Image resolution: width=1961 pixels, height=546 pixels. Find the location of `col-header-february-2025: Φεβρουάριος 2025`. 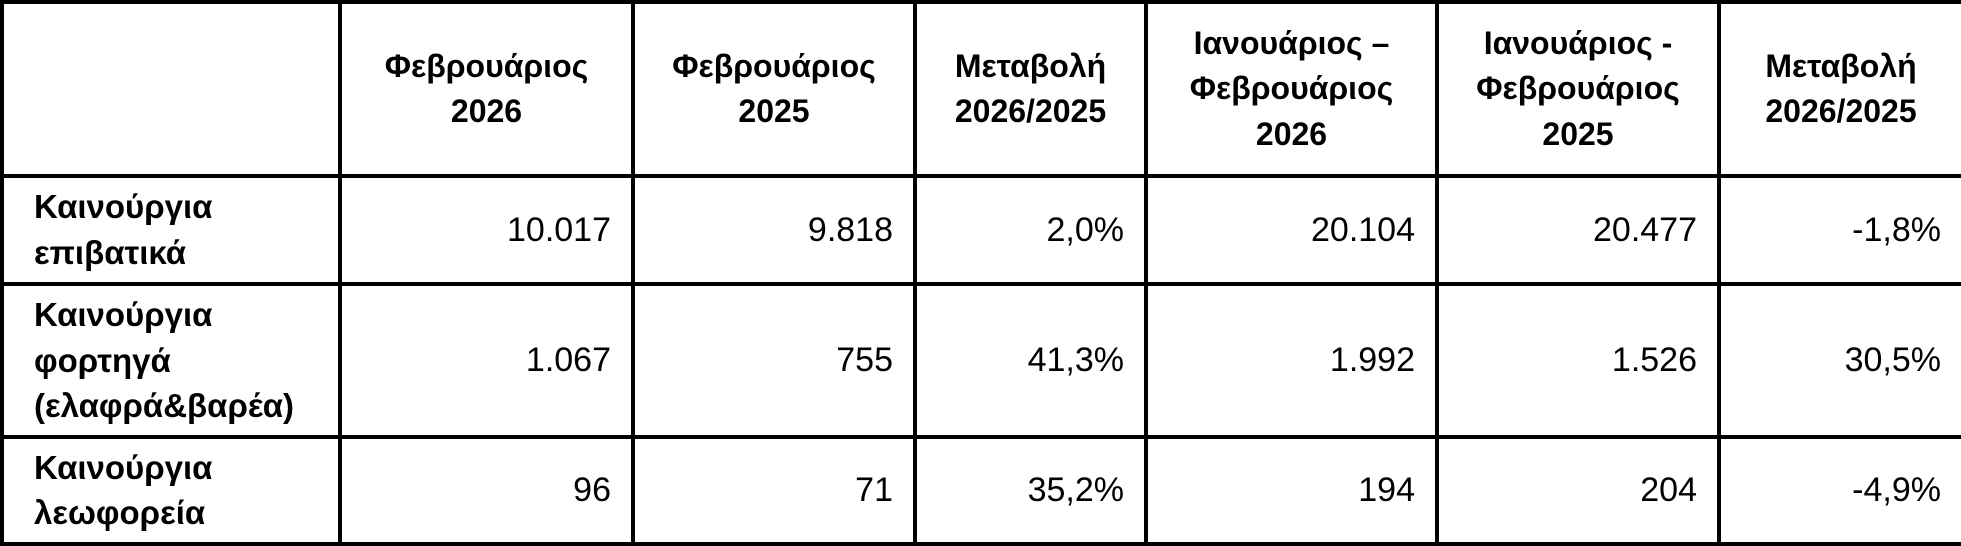

col-header-february-2025: Φεβρουάριος 2025 is located at coordinates (774, 89).